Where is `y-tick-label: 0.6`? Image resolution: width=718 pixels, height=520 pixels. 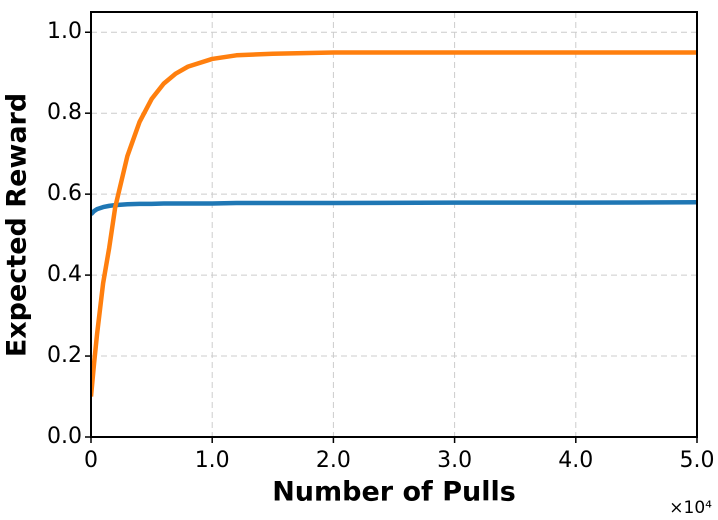
y-tick-label: 0.6 is located at coordinates (64, 193).